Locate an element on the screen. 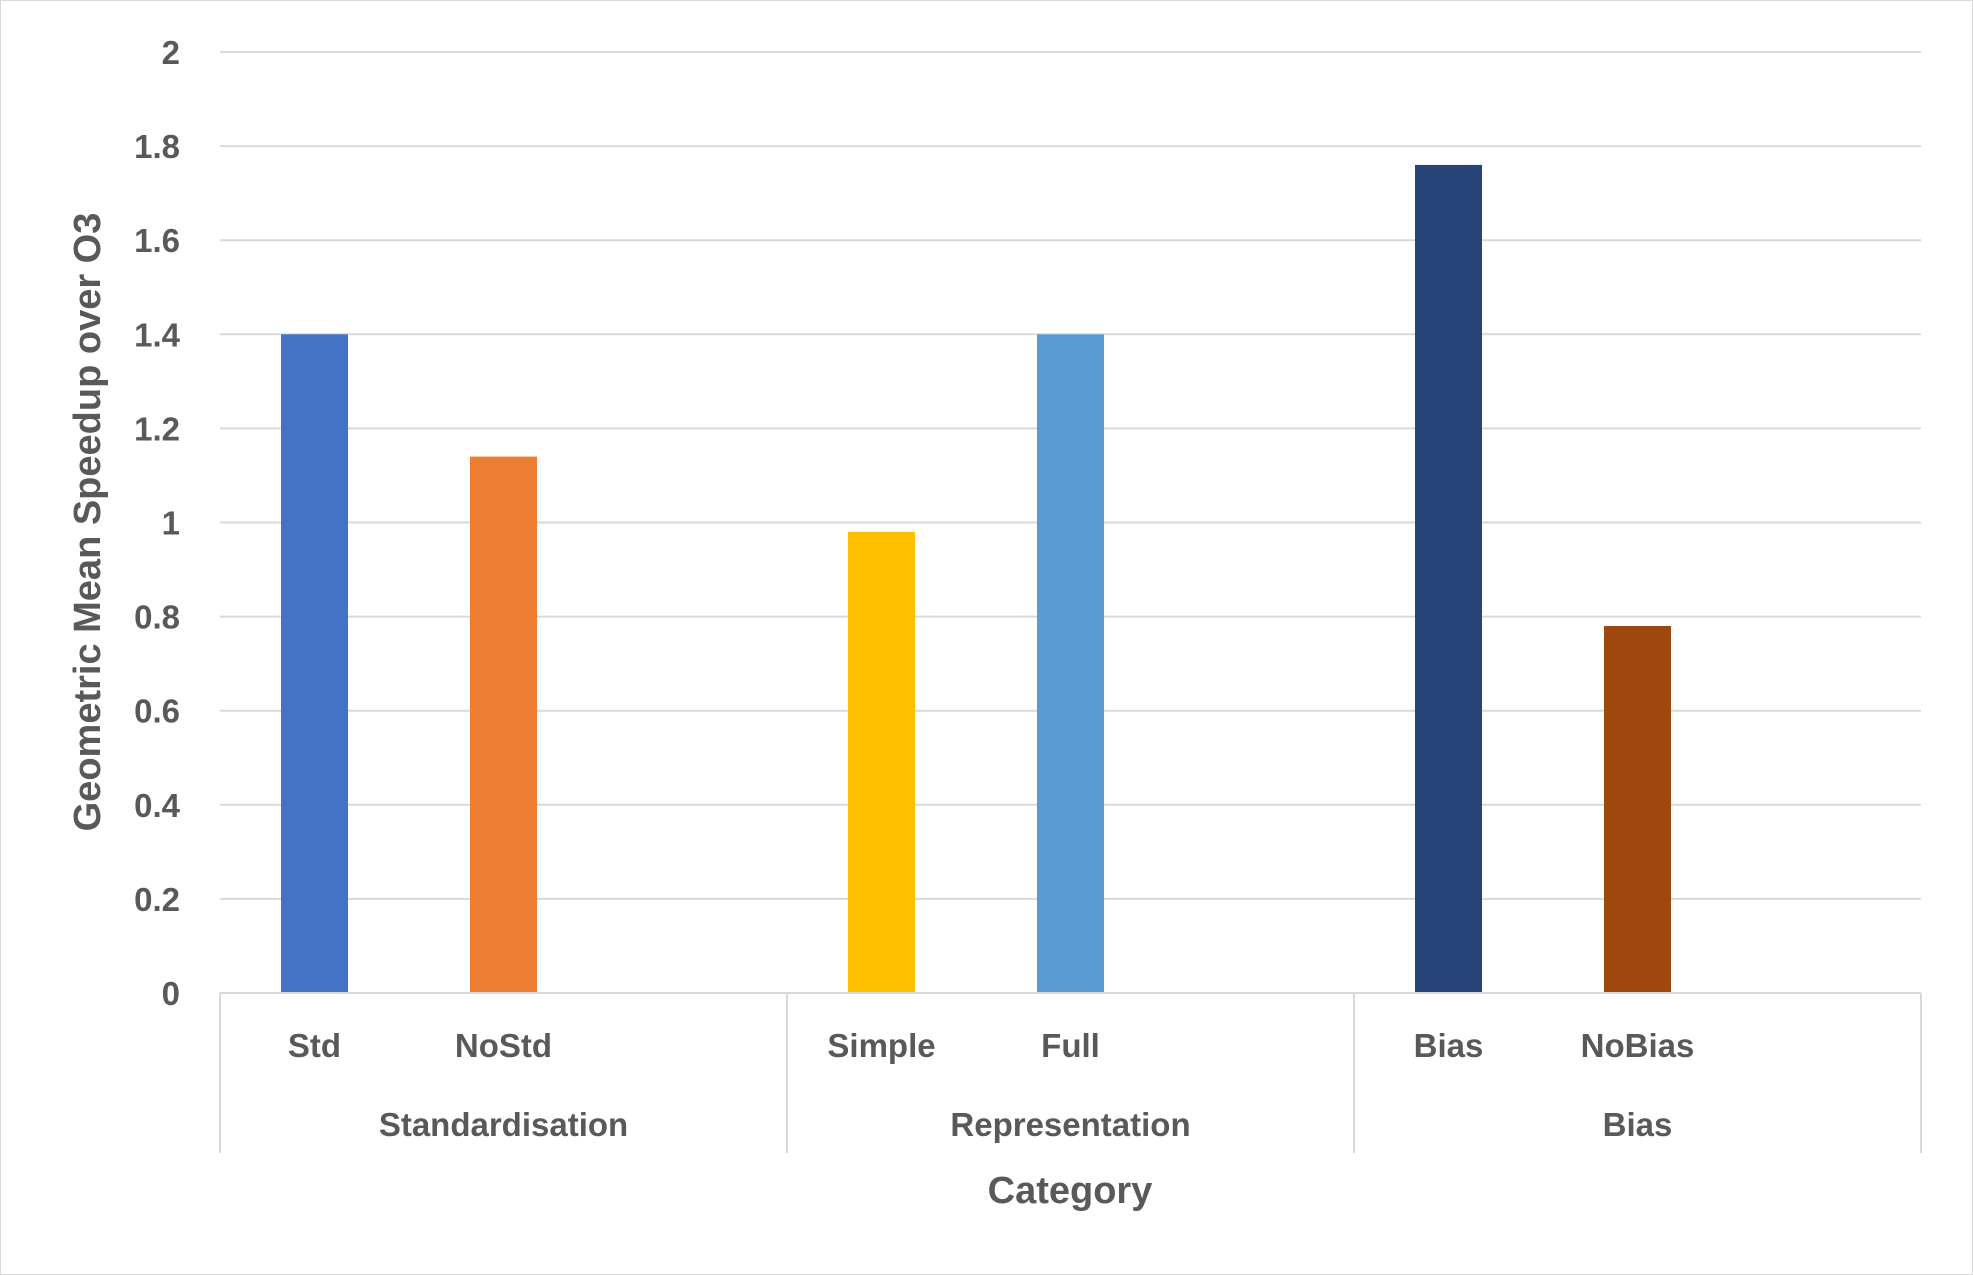  y-tick-label: 1 is located at coordinates (171, 523).